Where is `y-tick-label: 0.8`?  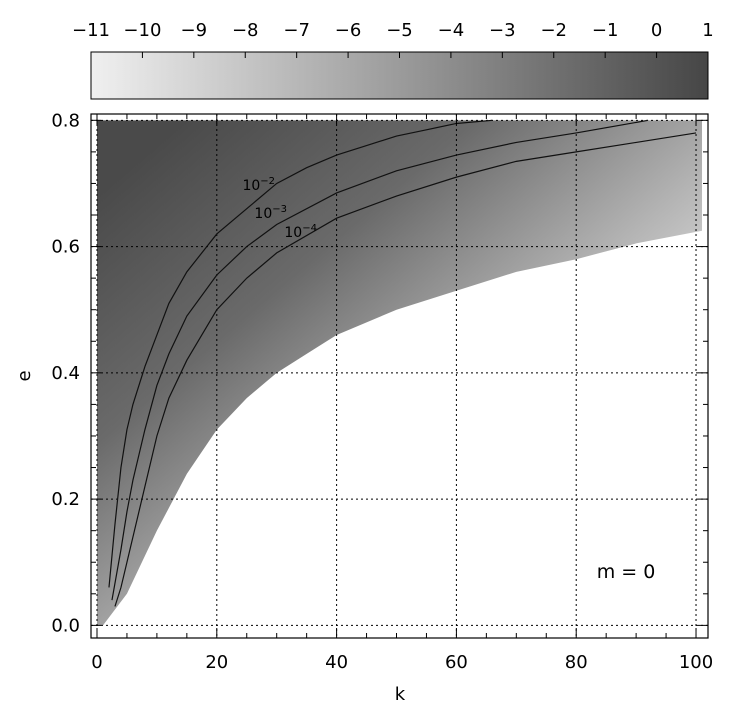
y-tick-label: 0.8 is located at coordinates (65, 120).